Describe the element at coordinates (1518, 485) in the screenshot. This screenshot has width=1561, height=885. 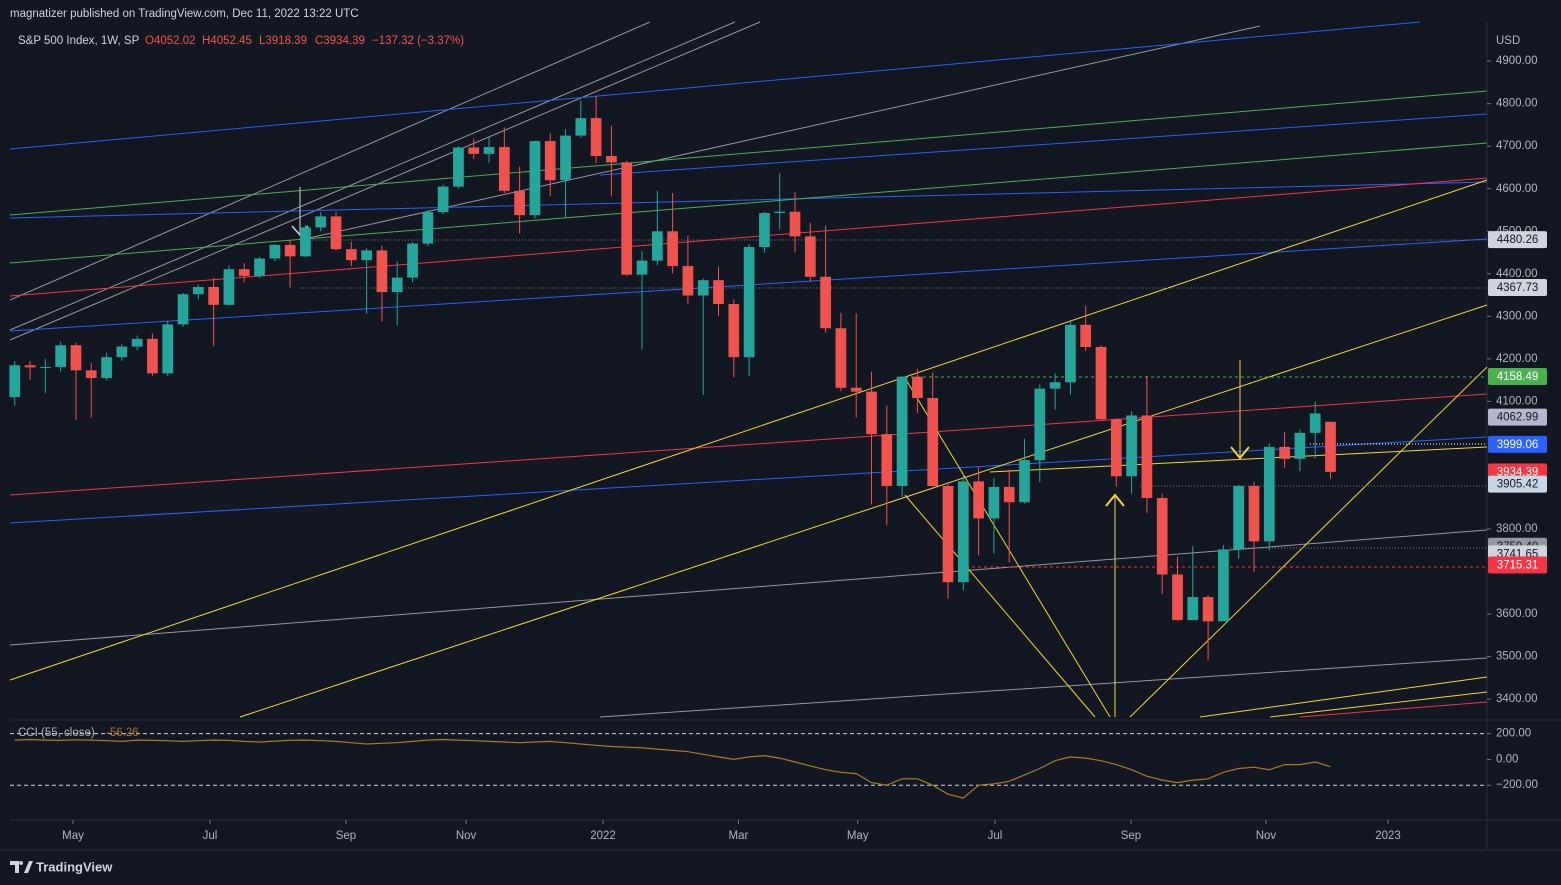
I see `price-badge-label: 3905.42` at that location.